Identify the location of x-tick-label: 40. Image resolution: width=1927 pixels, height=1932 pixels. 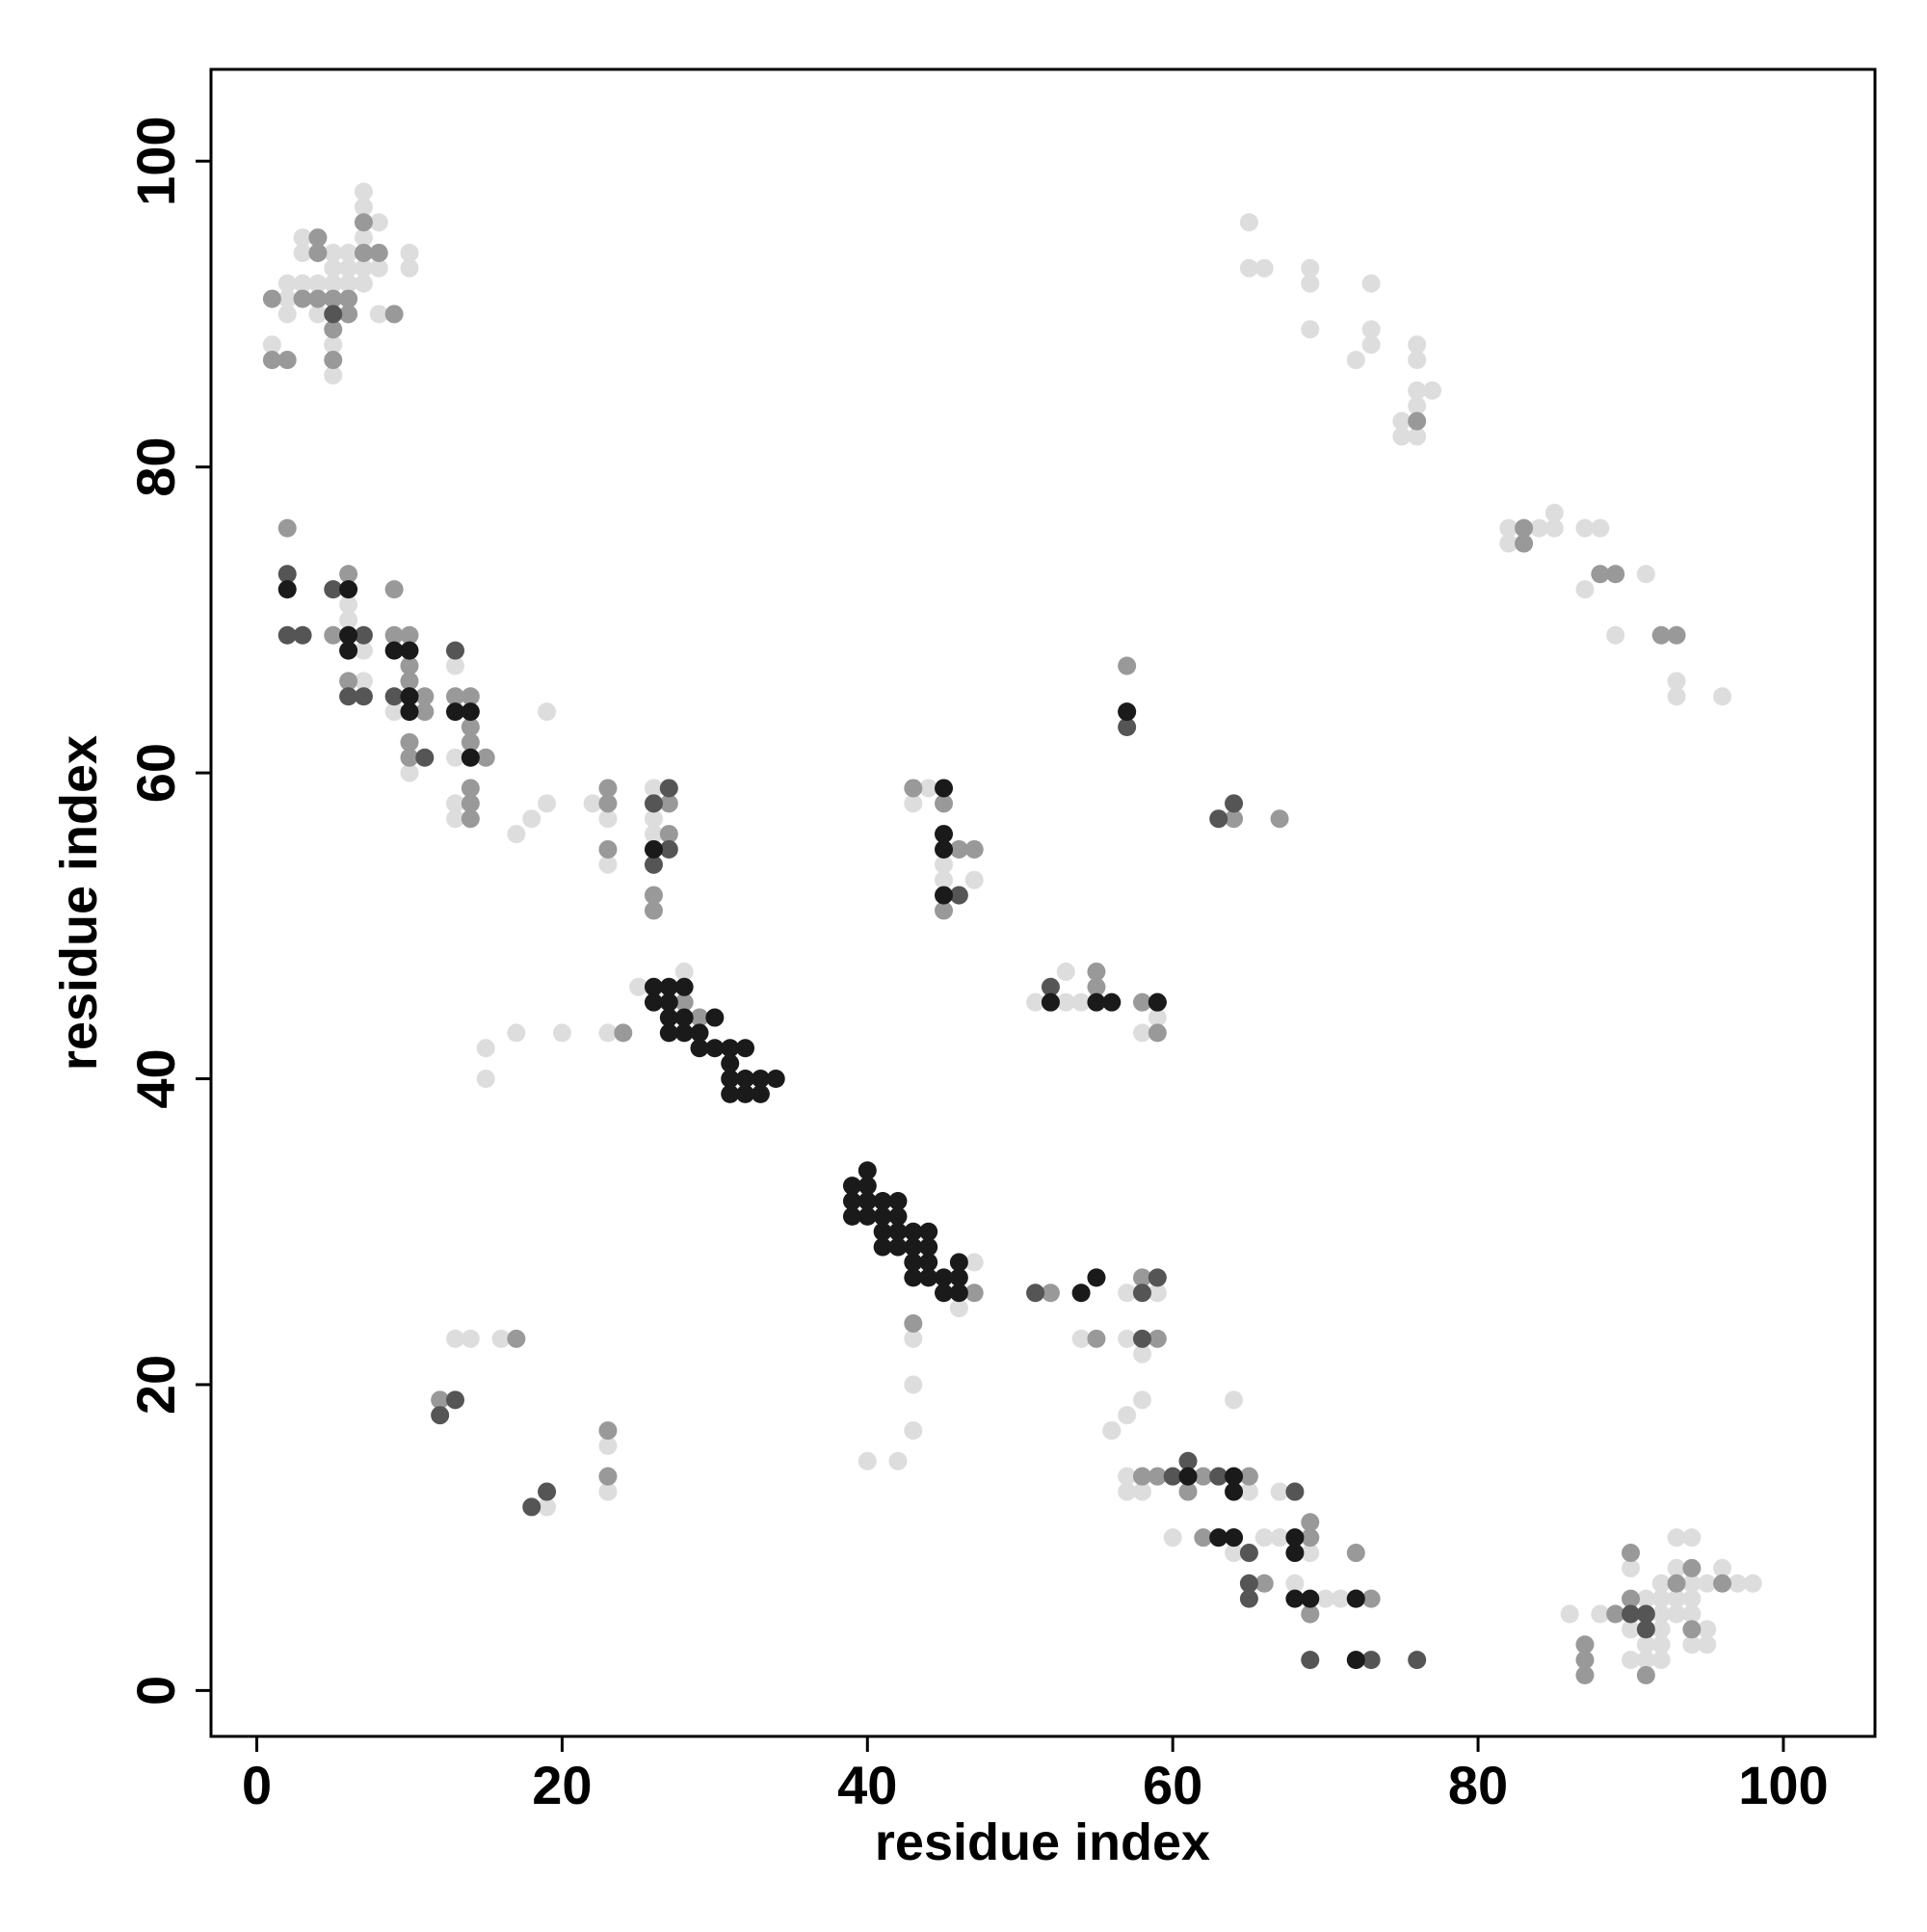
(867, 1785).